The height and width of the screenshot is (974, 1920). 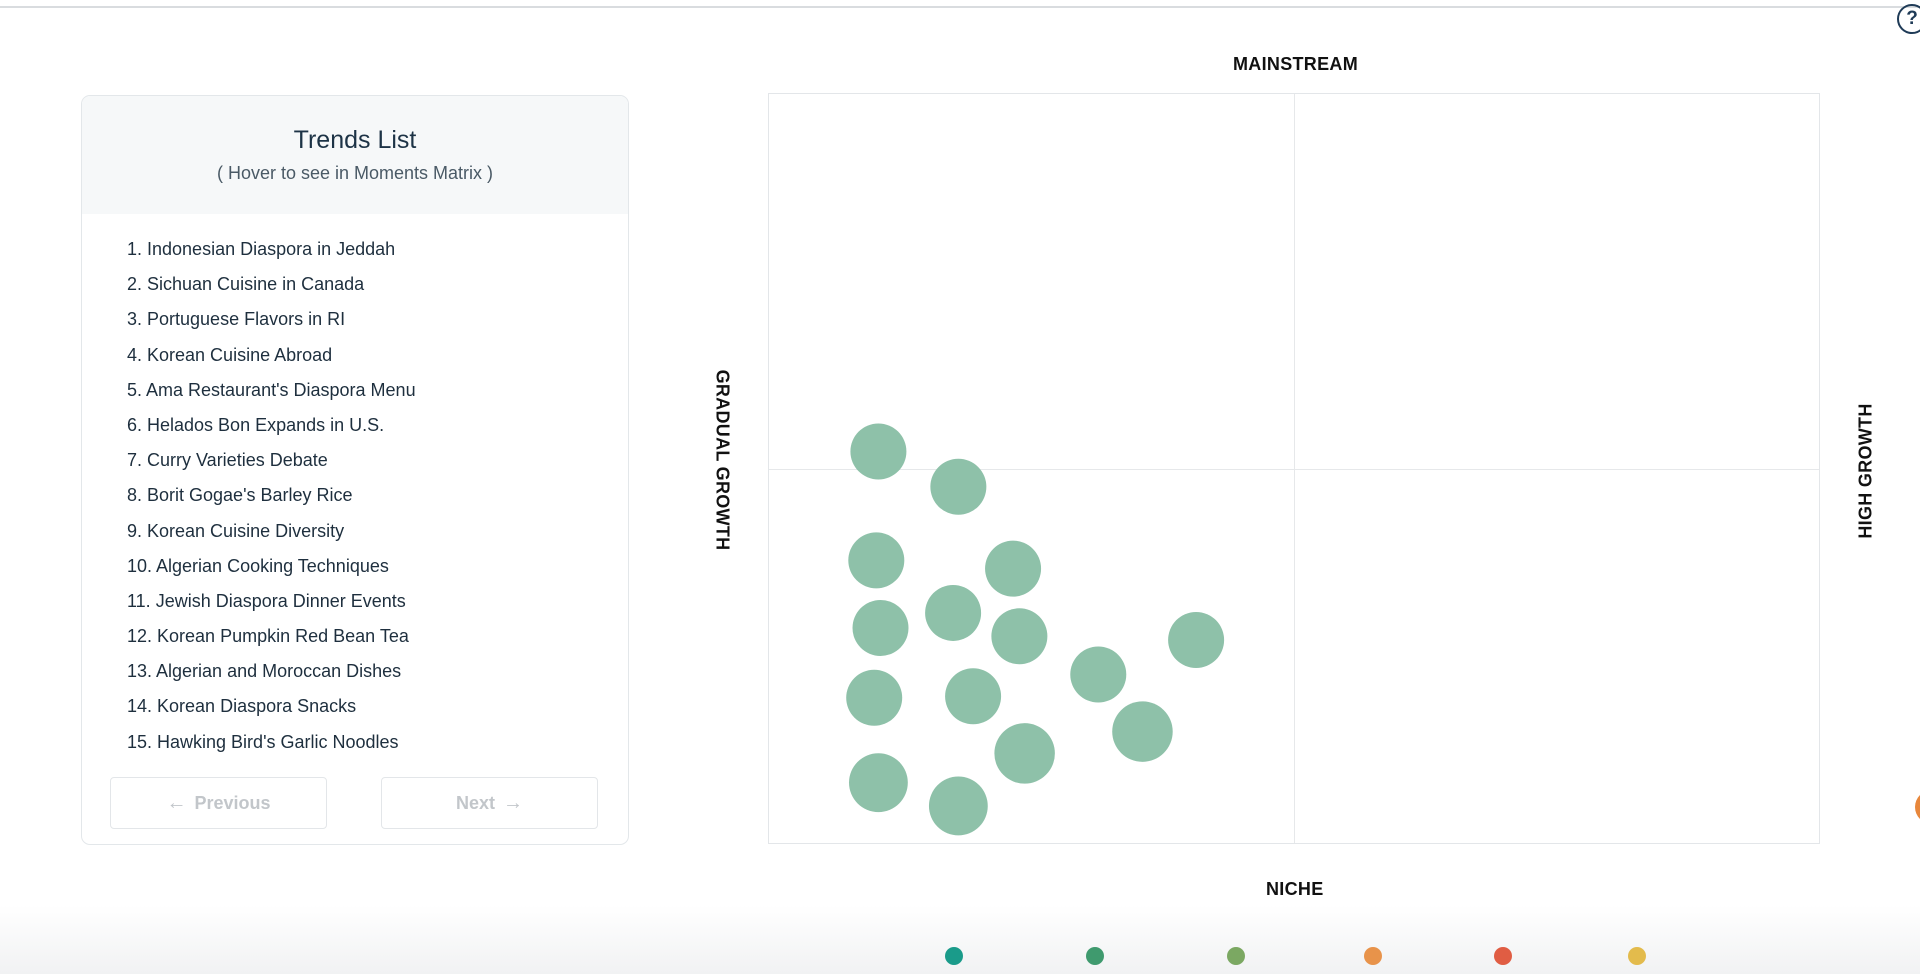 What do you see at coordinates (1295, 64) in the screenshot?
I see `axis-label-mainstream: MAINSTREAM` at bounding box center [1295, 64].